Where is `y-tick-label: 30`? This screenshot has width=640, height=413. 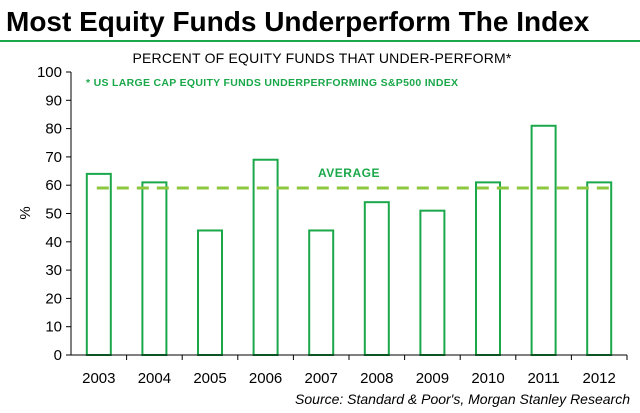 y-tick-label: 30 is located at coordinates (53, 270).